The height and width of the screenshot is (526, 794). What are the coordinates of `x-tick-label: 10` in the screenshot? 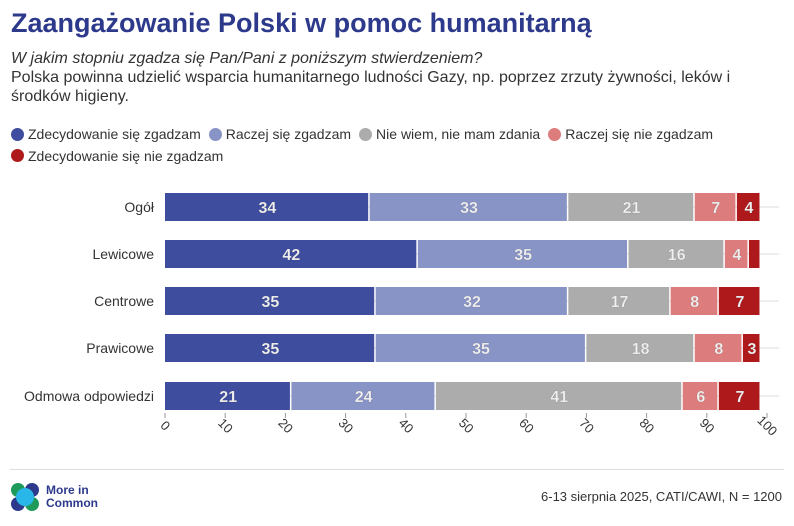 It's located at (225, 425).